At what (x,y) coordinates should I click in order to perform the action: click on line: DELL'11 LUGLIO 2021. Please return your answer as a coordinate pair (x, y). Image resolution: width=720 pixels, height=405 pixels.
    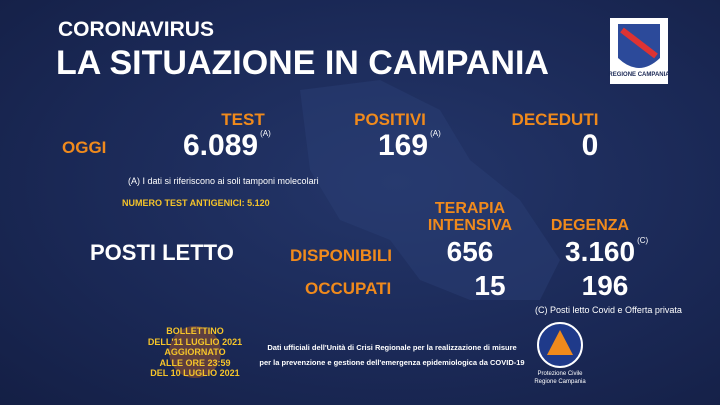
    Looking at the image, I should click on (195, 341).